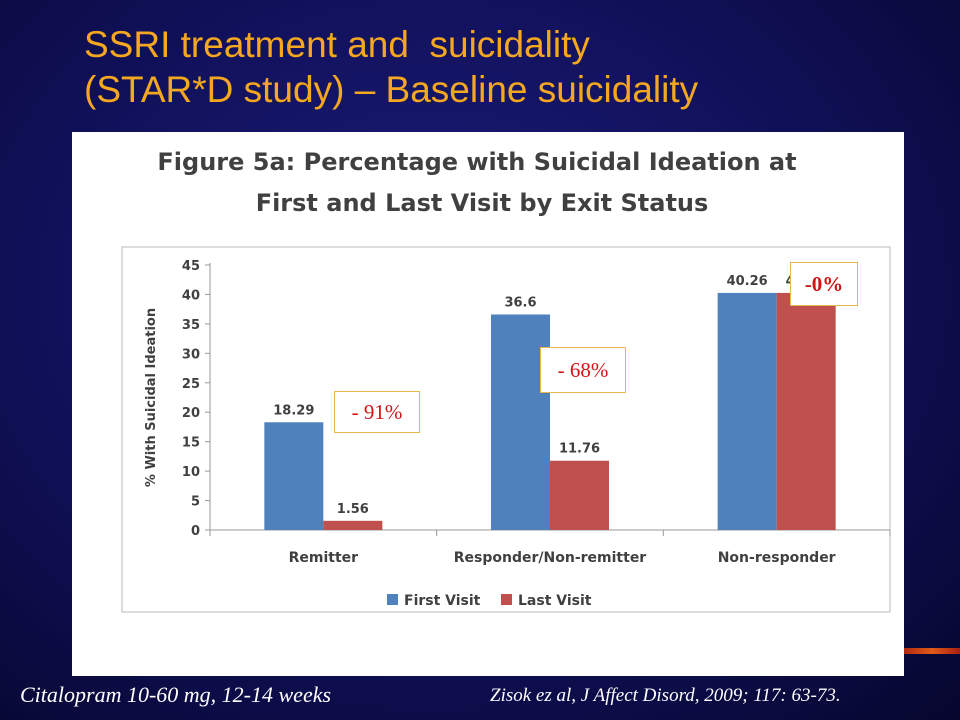 The image size is (960, 720). I want to click on y-tick-label: 20, so click(191, 413).